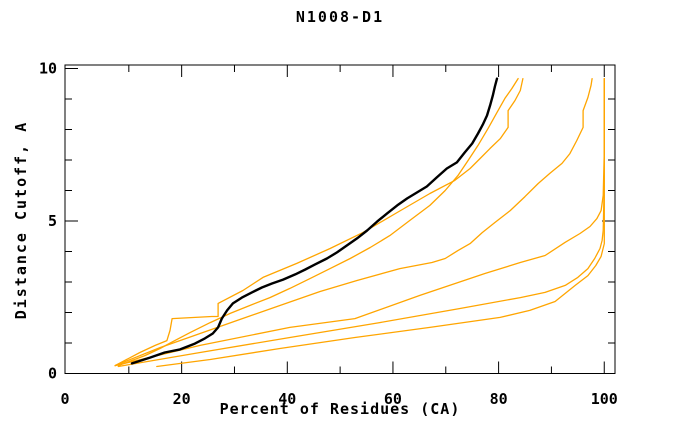 The image size is (680, 440). Describe the element at coordinates (340, 409) in the screenshot. I see `x-axis-label: Percent of Residues (CA)` at that location.